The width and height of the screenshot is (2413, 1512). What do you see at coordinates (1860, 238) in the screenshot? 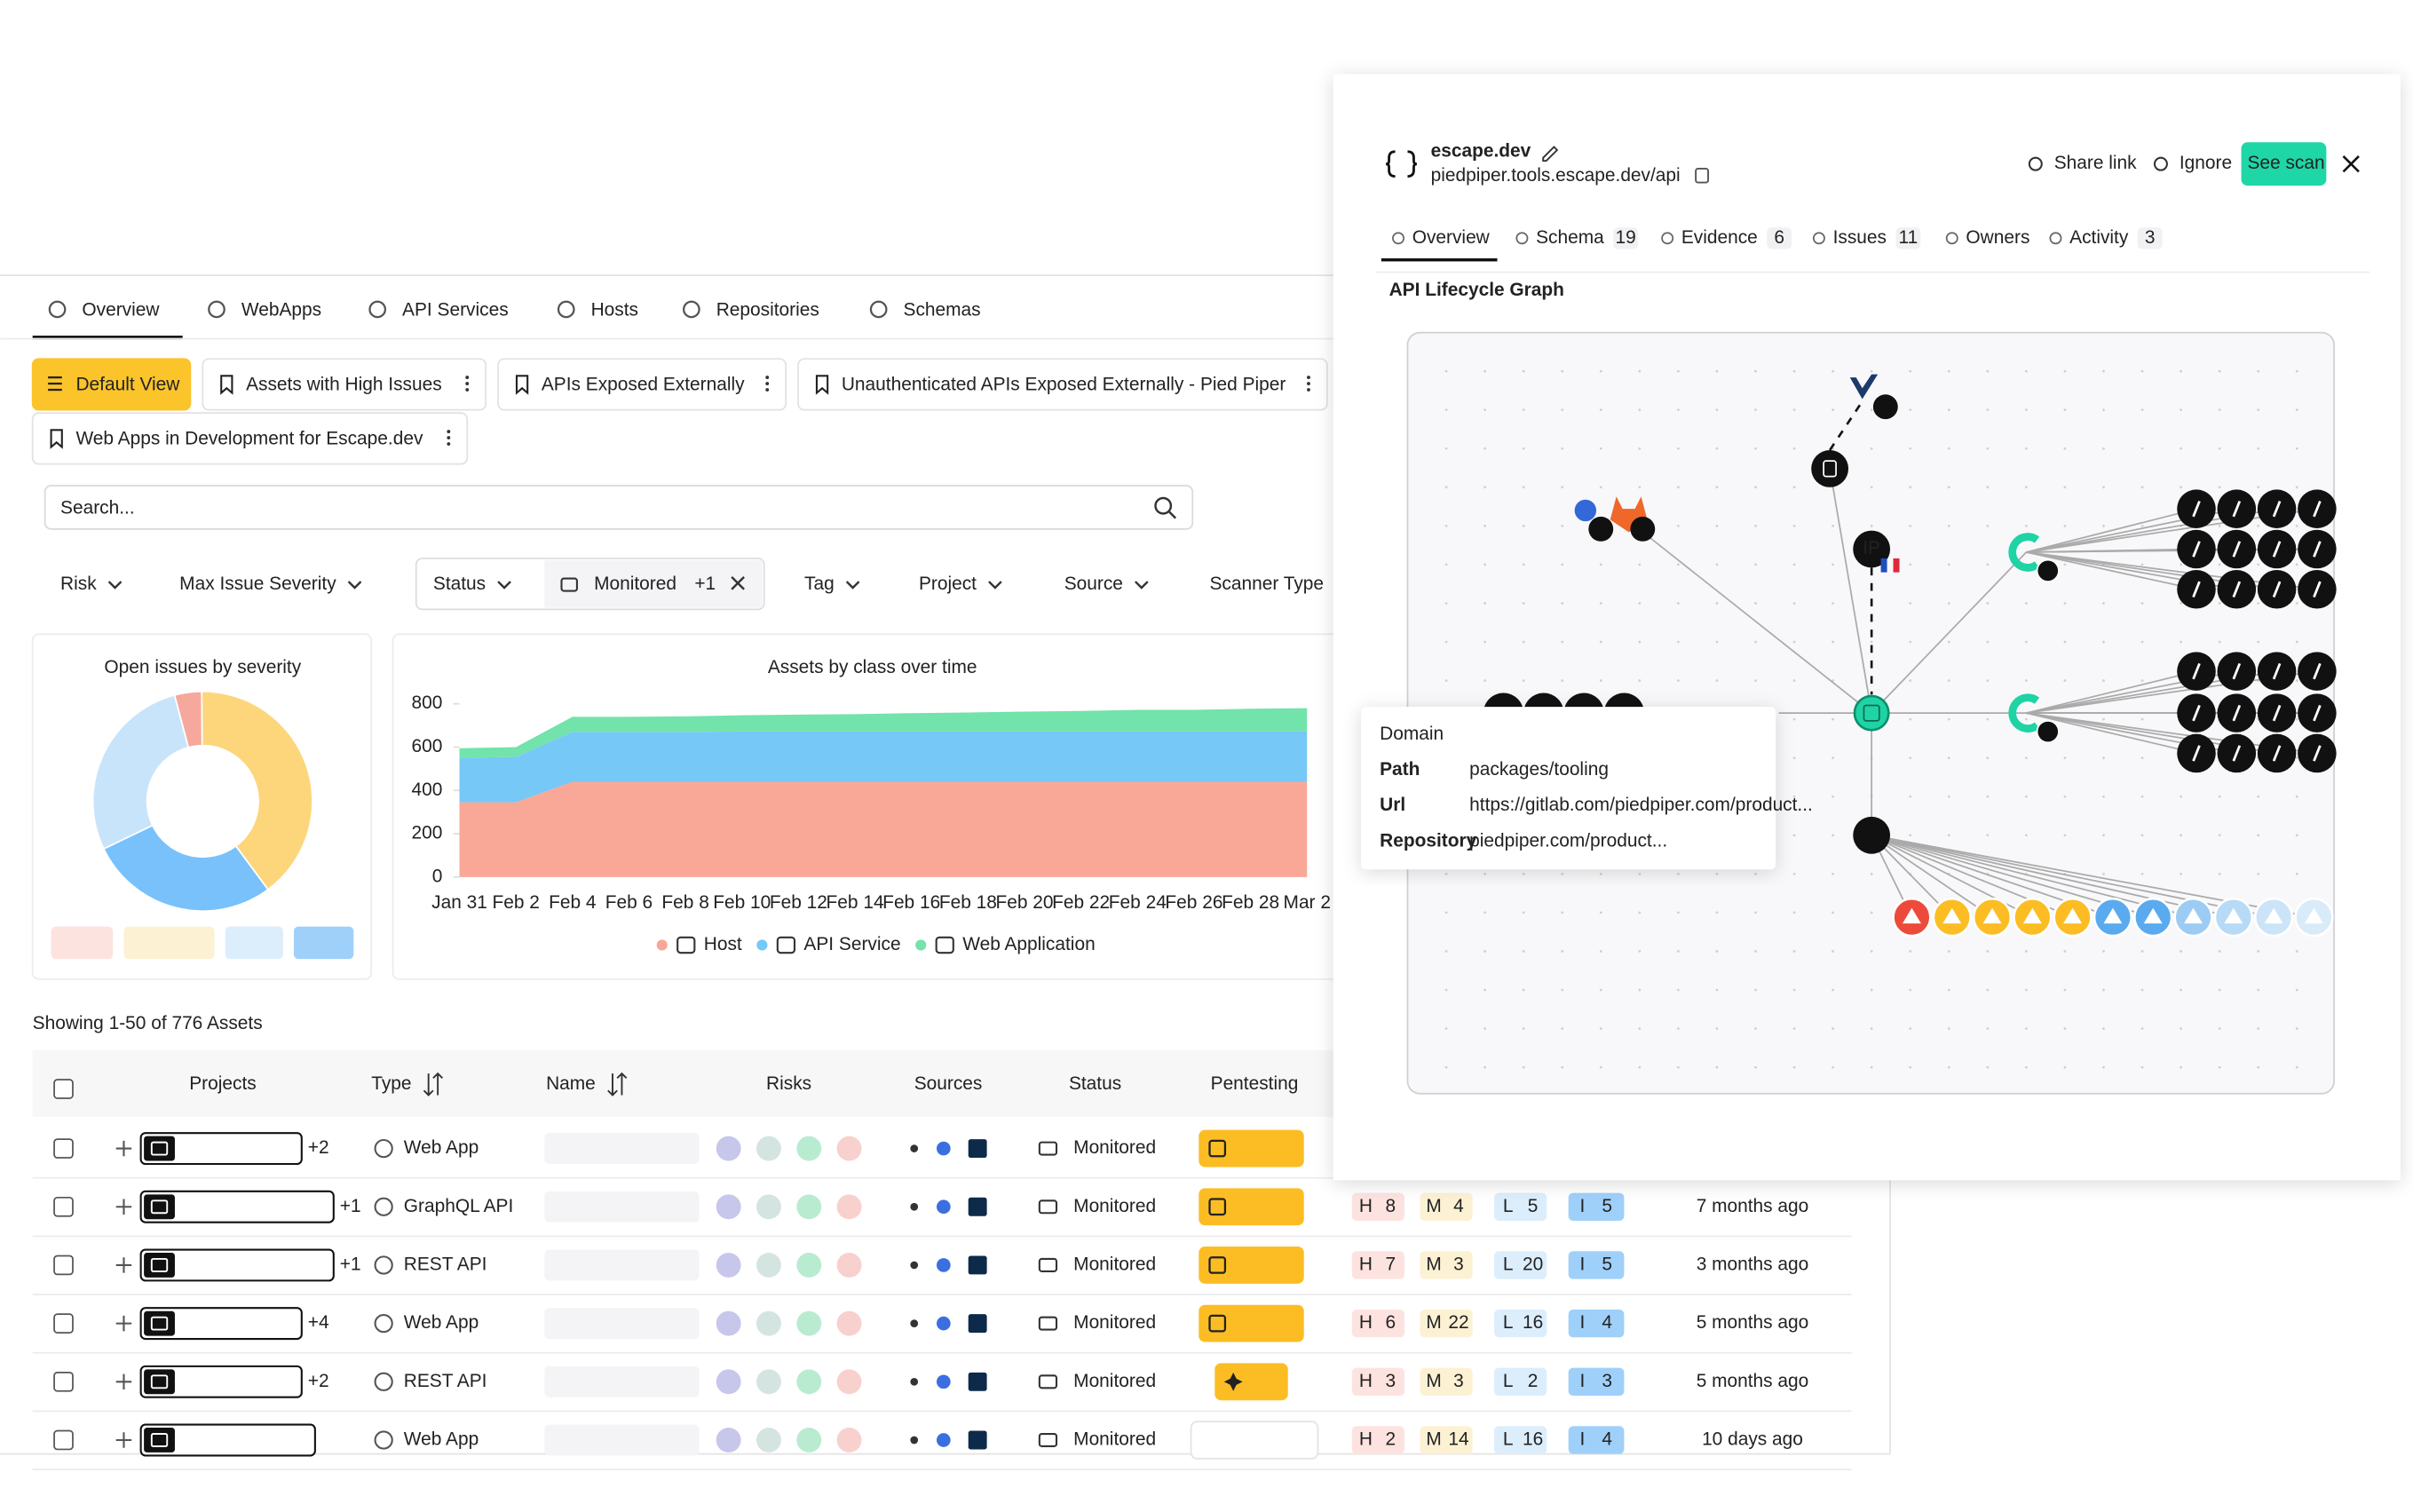
I see `panel-tab: Issues` at bounding box center [1860, 238].